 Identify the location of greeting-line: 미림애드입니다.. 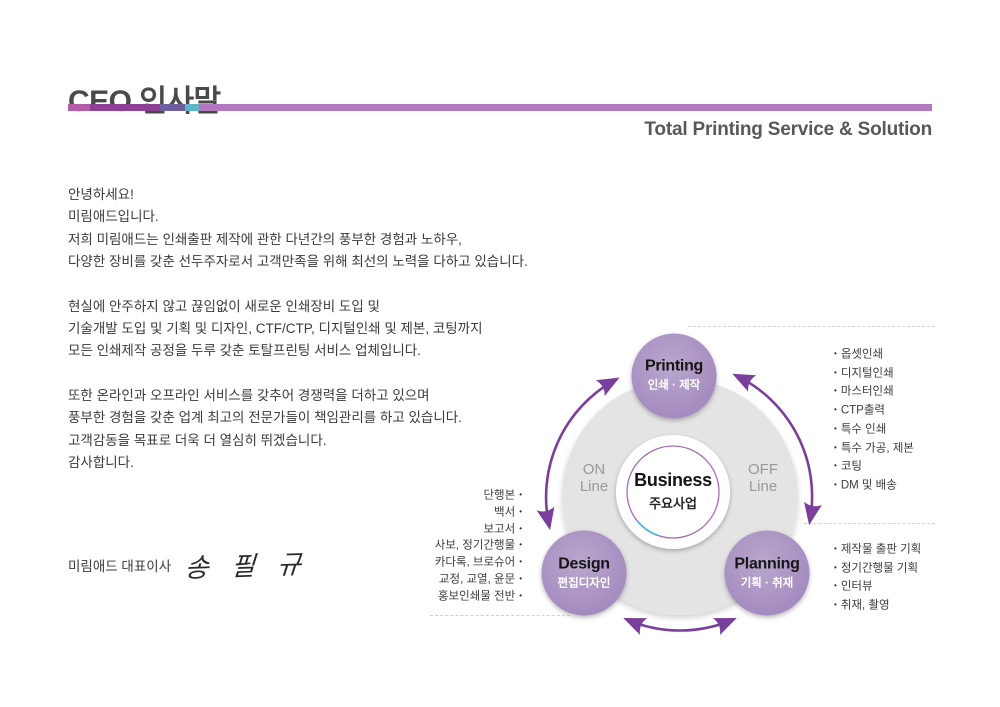
(113, 217).